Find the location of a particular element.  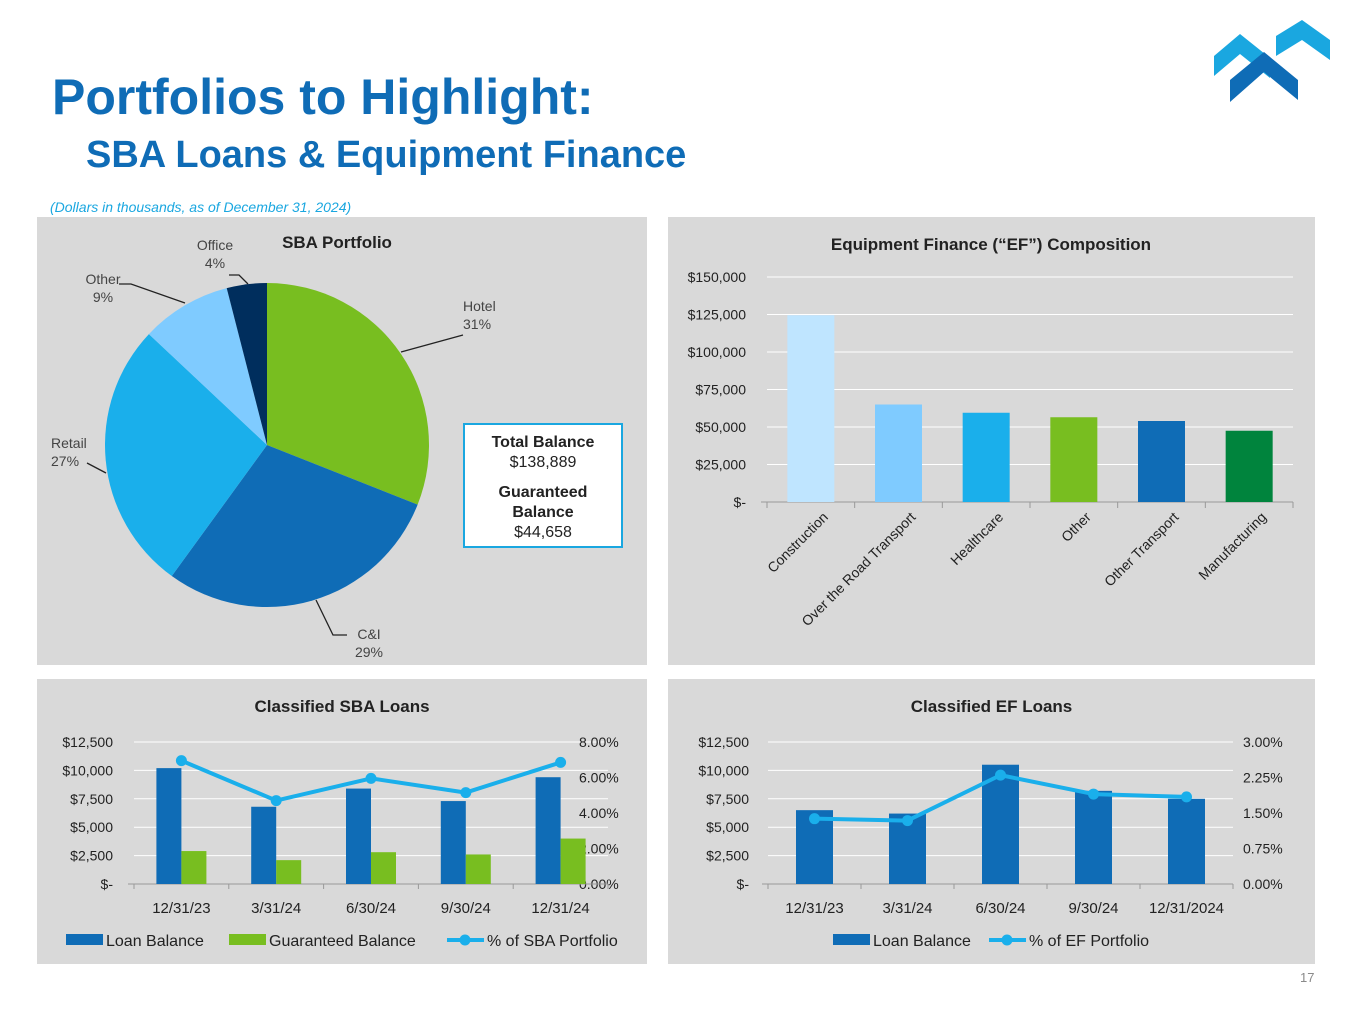

legend-marker-of-ef-portfolio is located at coordinates (1007, 940).